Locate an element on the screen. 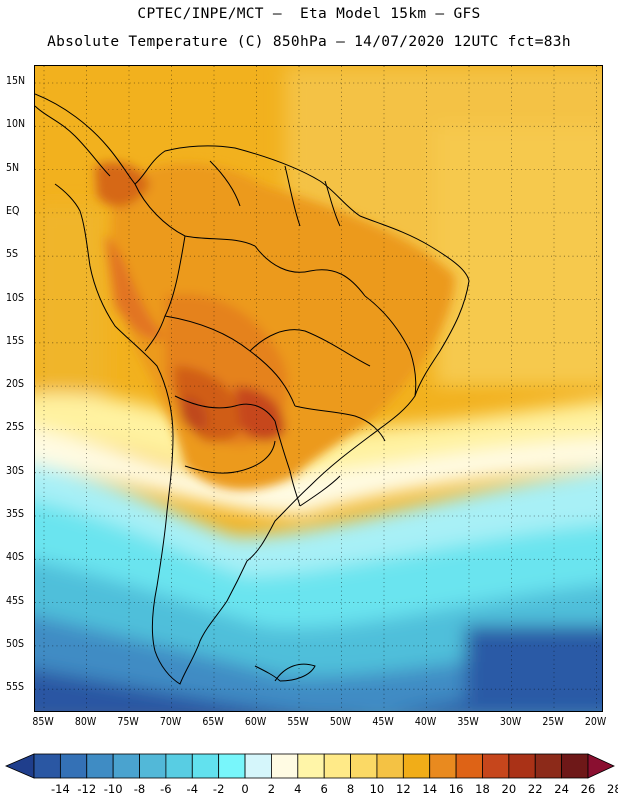  colorbar is located at coordinates (309, 766).